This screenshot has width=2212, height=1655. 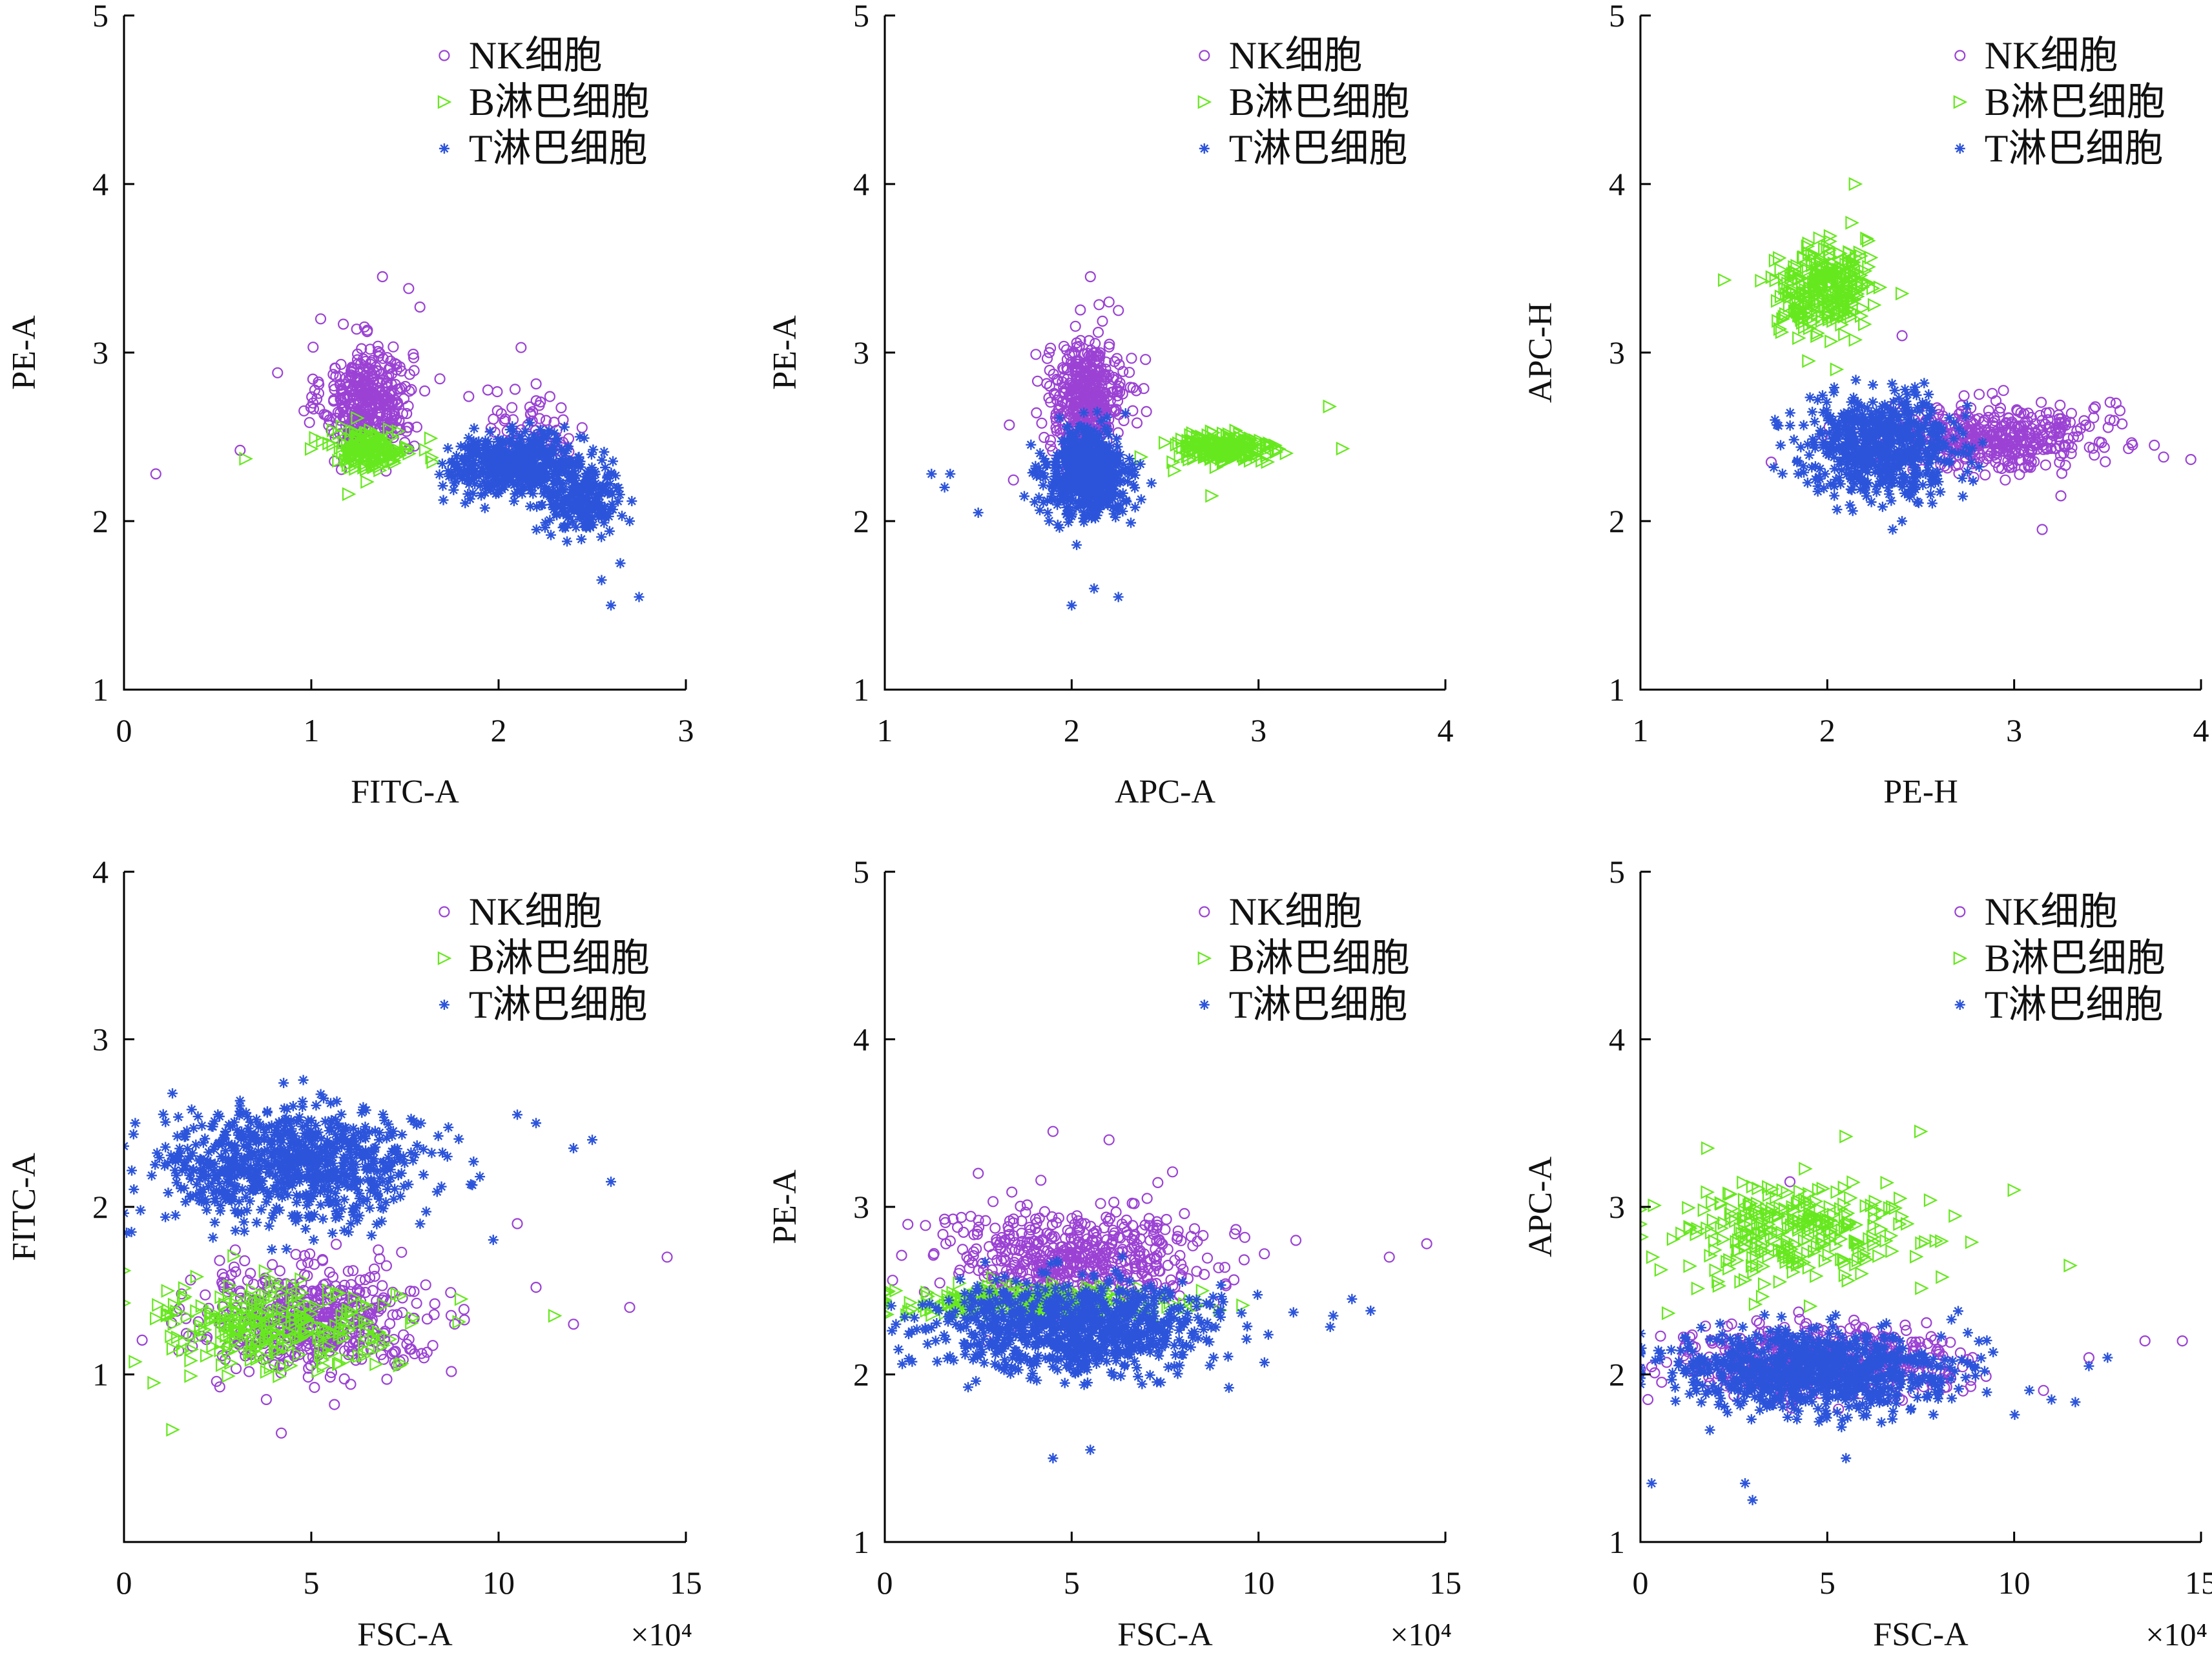 What do you see at coordinates (2075, 102) in the screenshot?
I see `legend-label: B淋巴细胞` at bounding box center [2075, 102].